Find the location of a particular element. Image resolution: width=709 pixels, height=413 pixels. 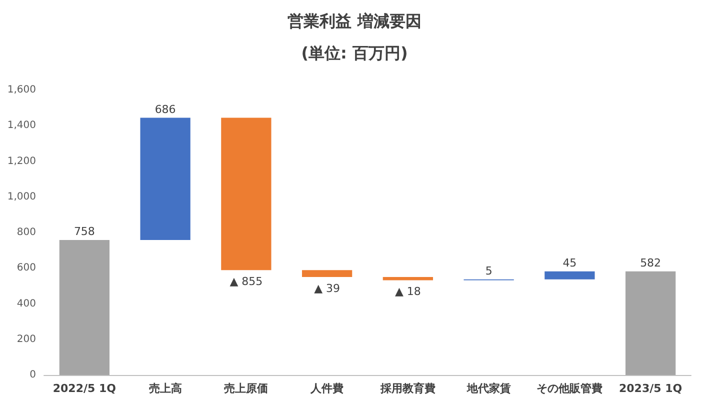

data-label: 758 is located at coordinates (84, 231).